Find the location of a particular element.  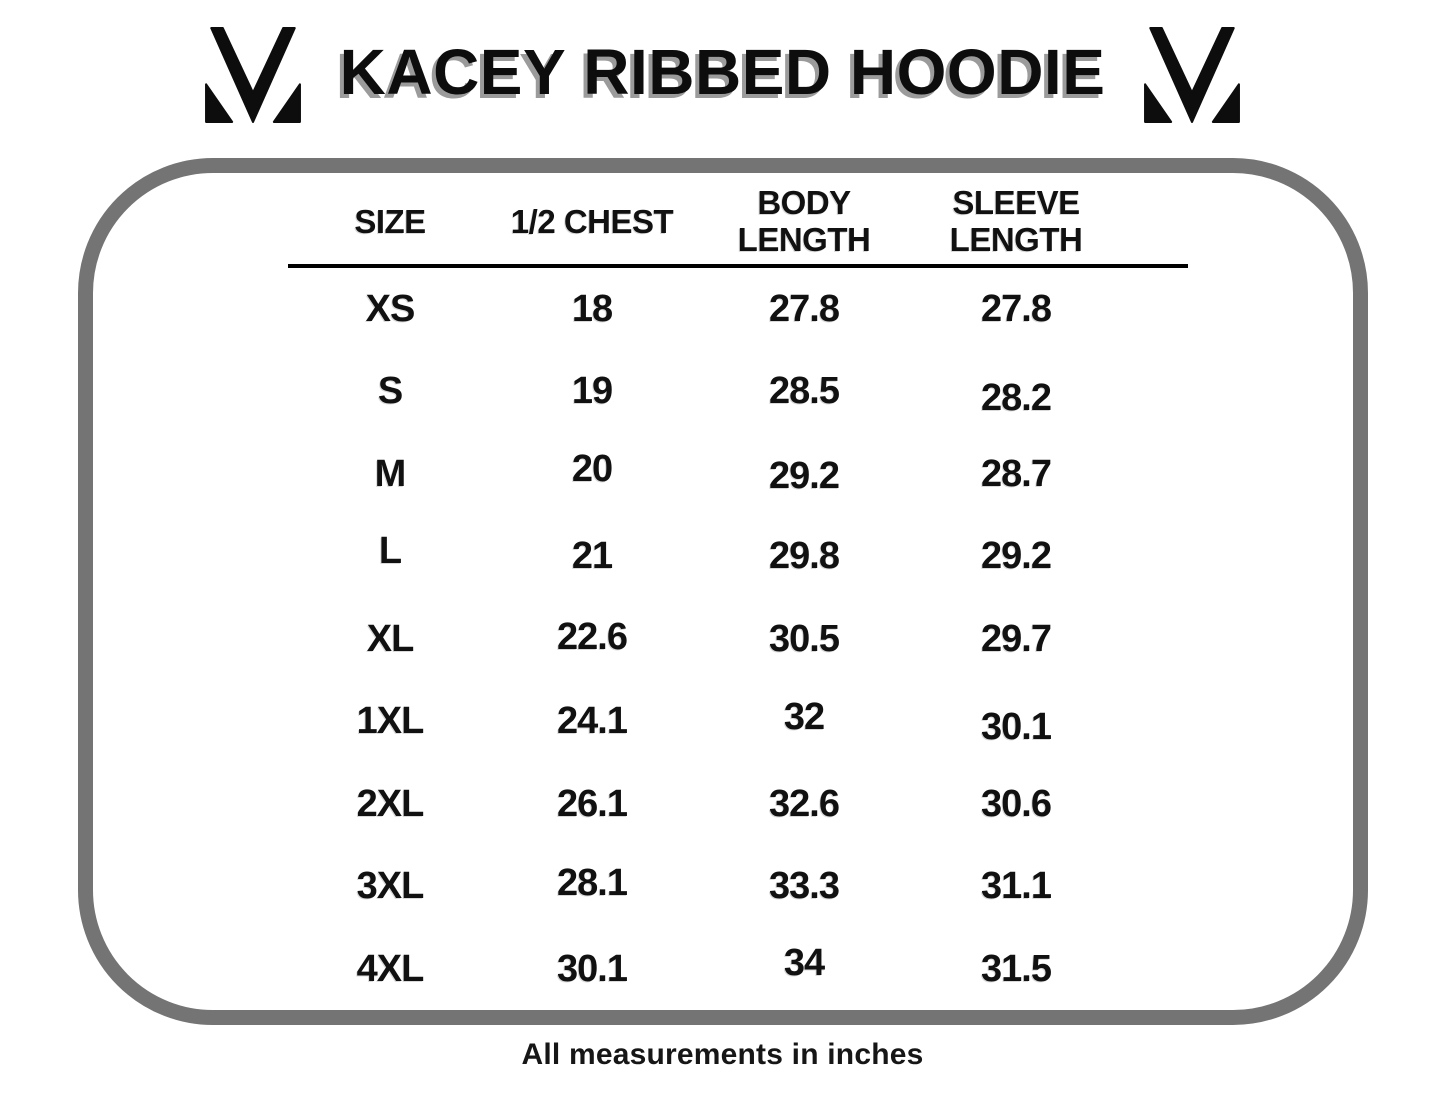

half-chest-value: 20 is located at coordinates (592, 468).